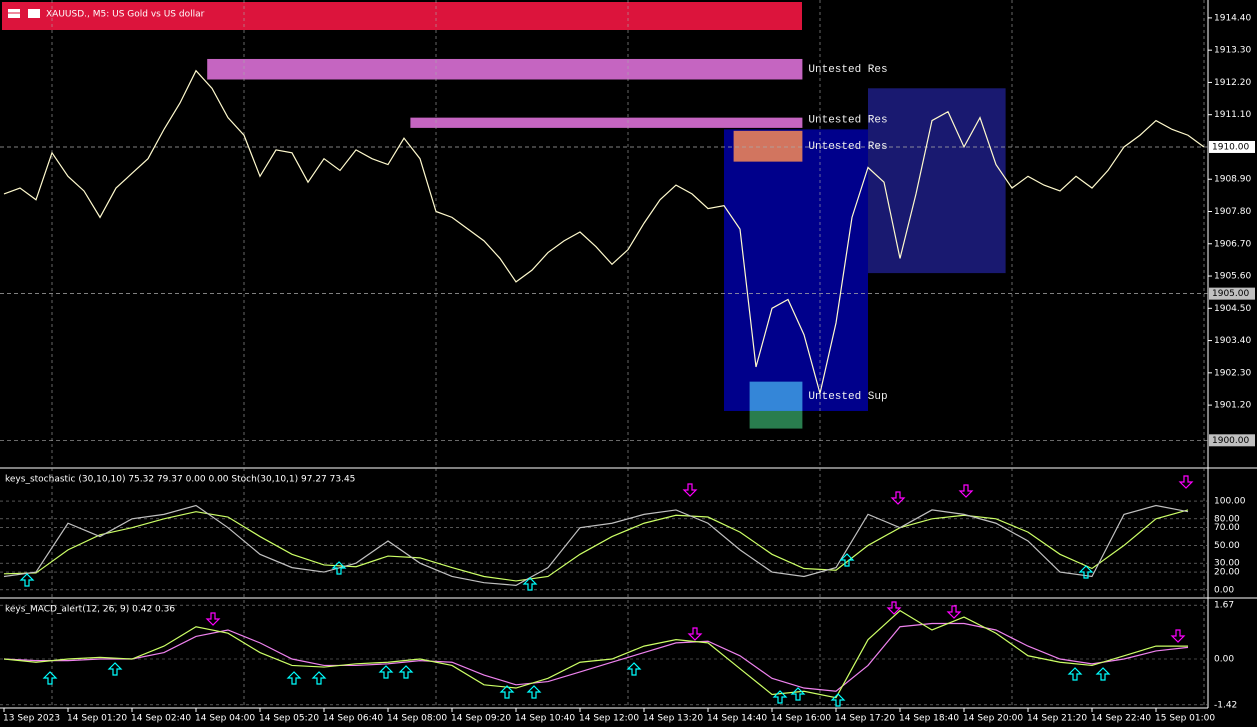 The width and height of the screenshot is (1257, 727). I want to click on x-tick-label: 14 Sep 22:40, so click(1121, 719).